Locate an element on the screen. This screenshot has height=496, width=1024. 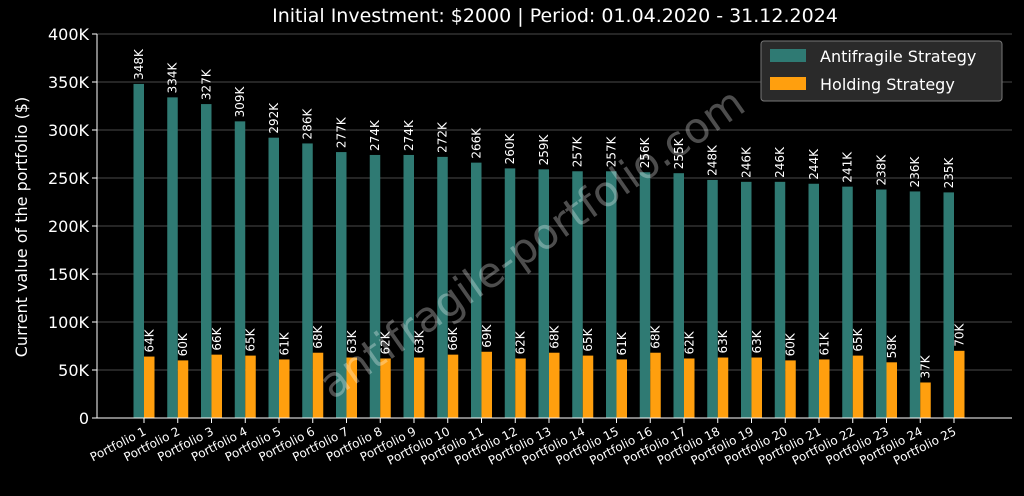
bar-value-label-holding: 64K is located at coordinates (149, 340).